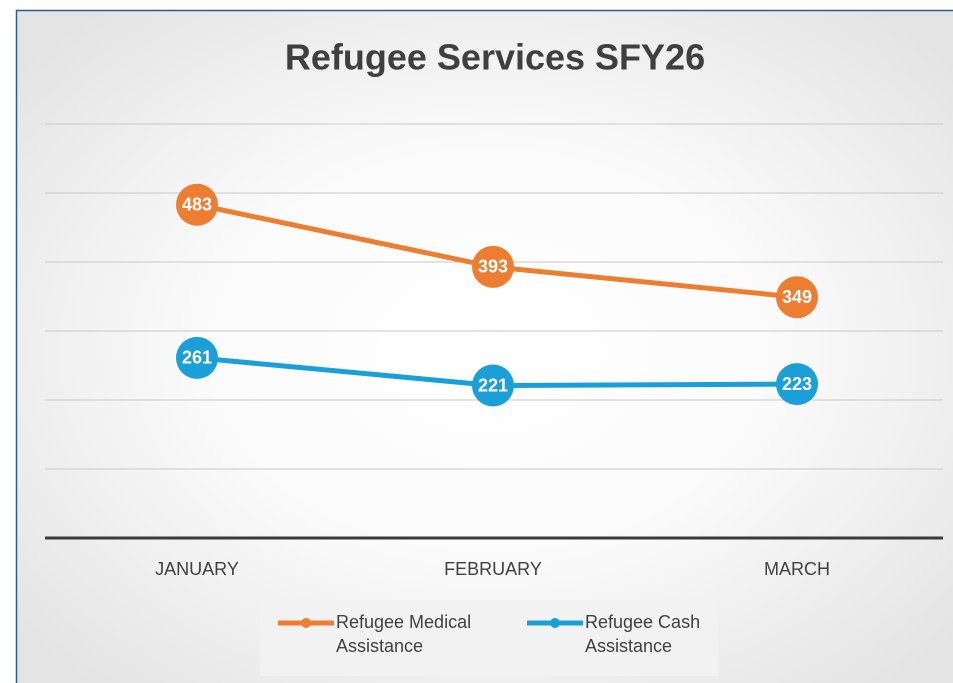 The image size is (953, 683). I want to click on x-tick-label: FEBRUARY, so click(493, 569).